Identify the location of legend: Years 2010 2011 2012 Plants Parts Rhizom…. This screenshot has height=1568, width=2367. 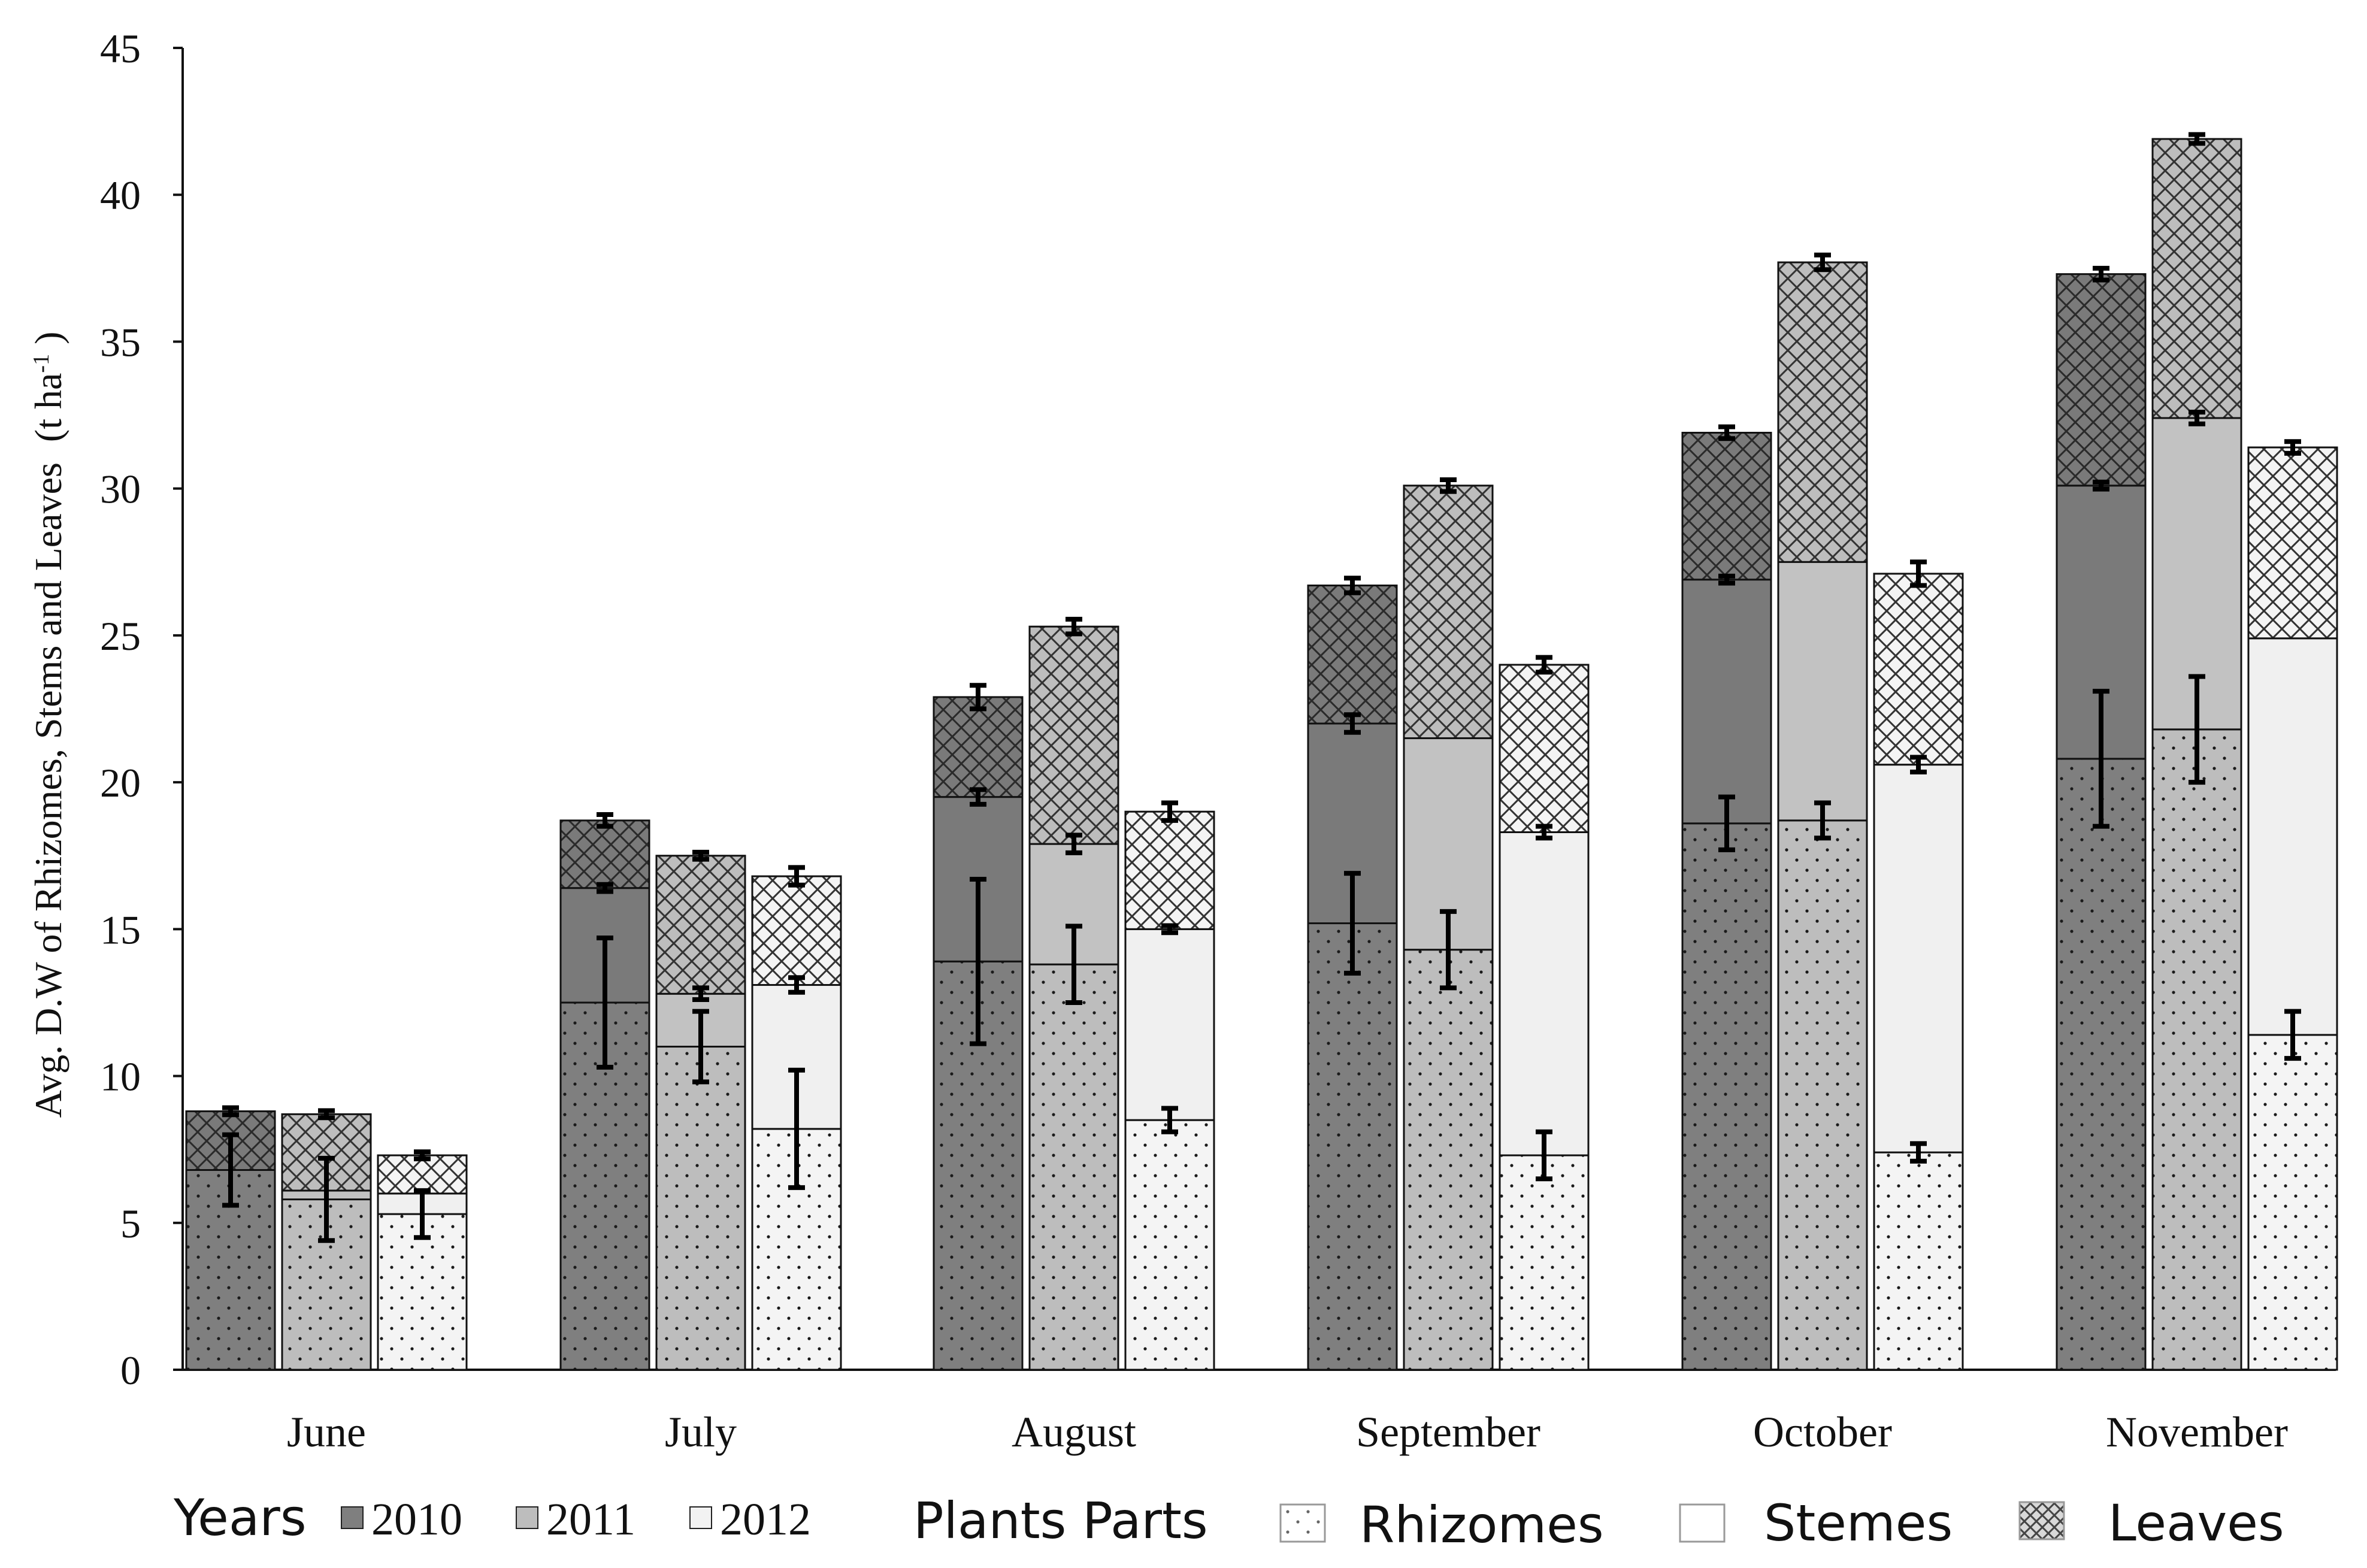
(1228, 1521).